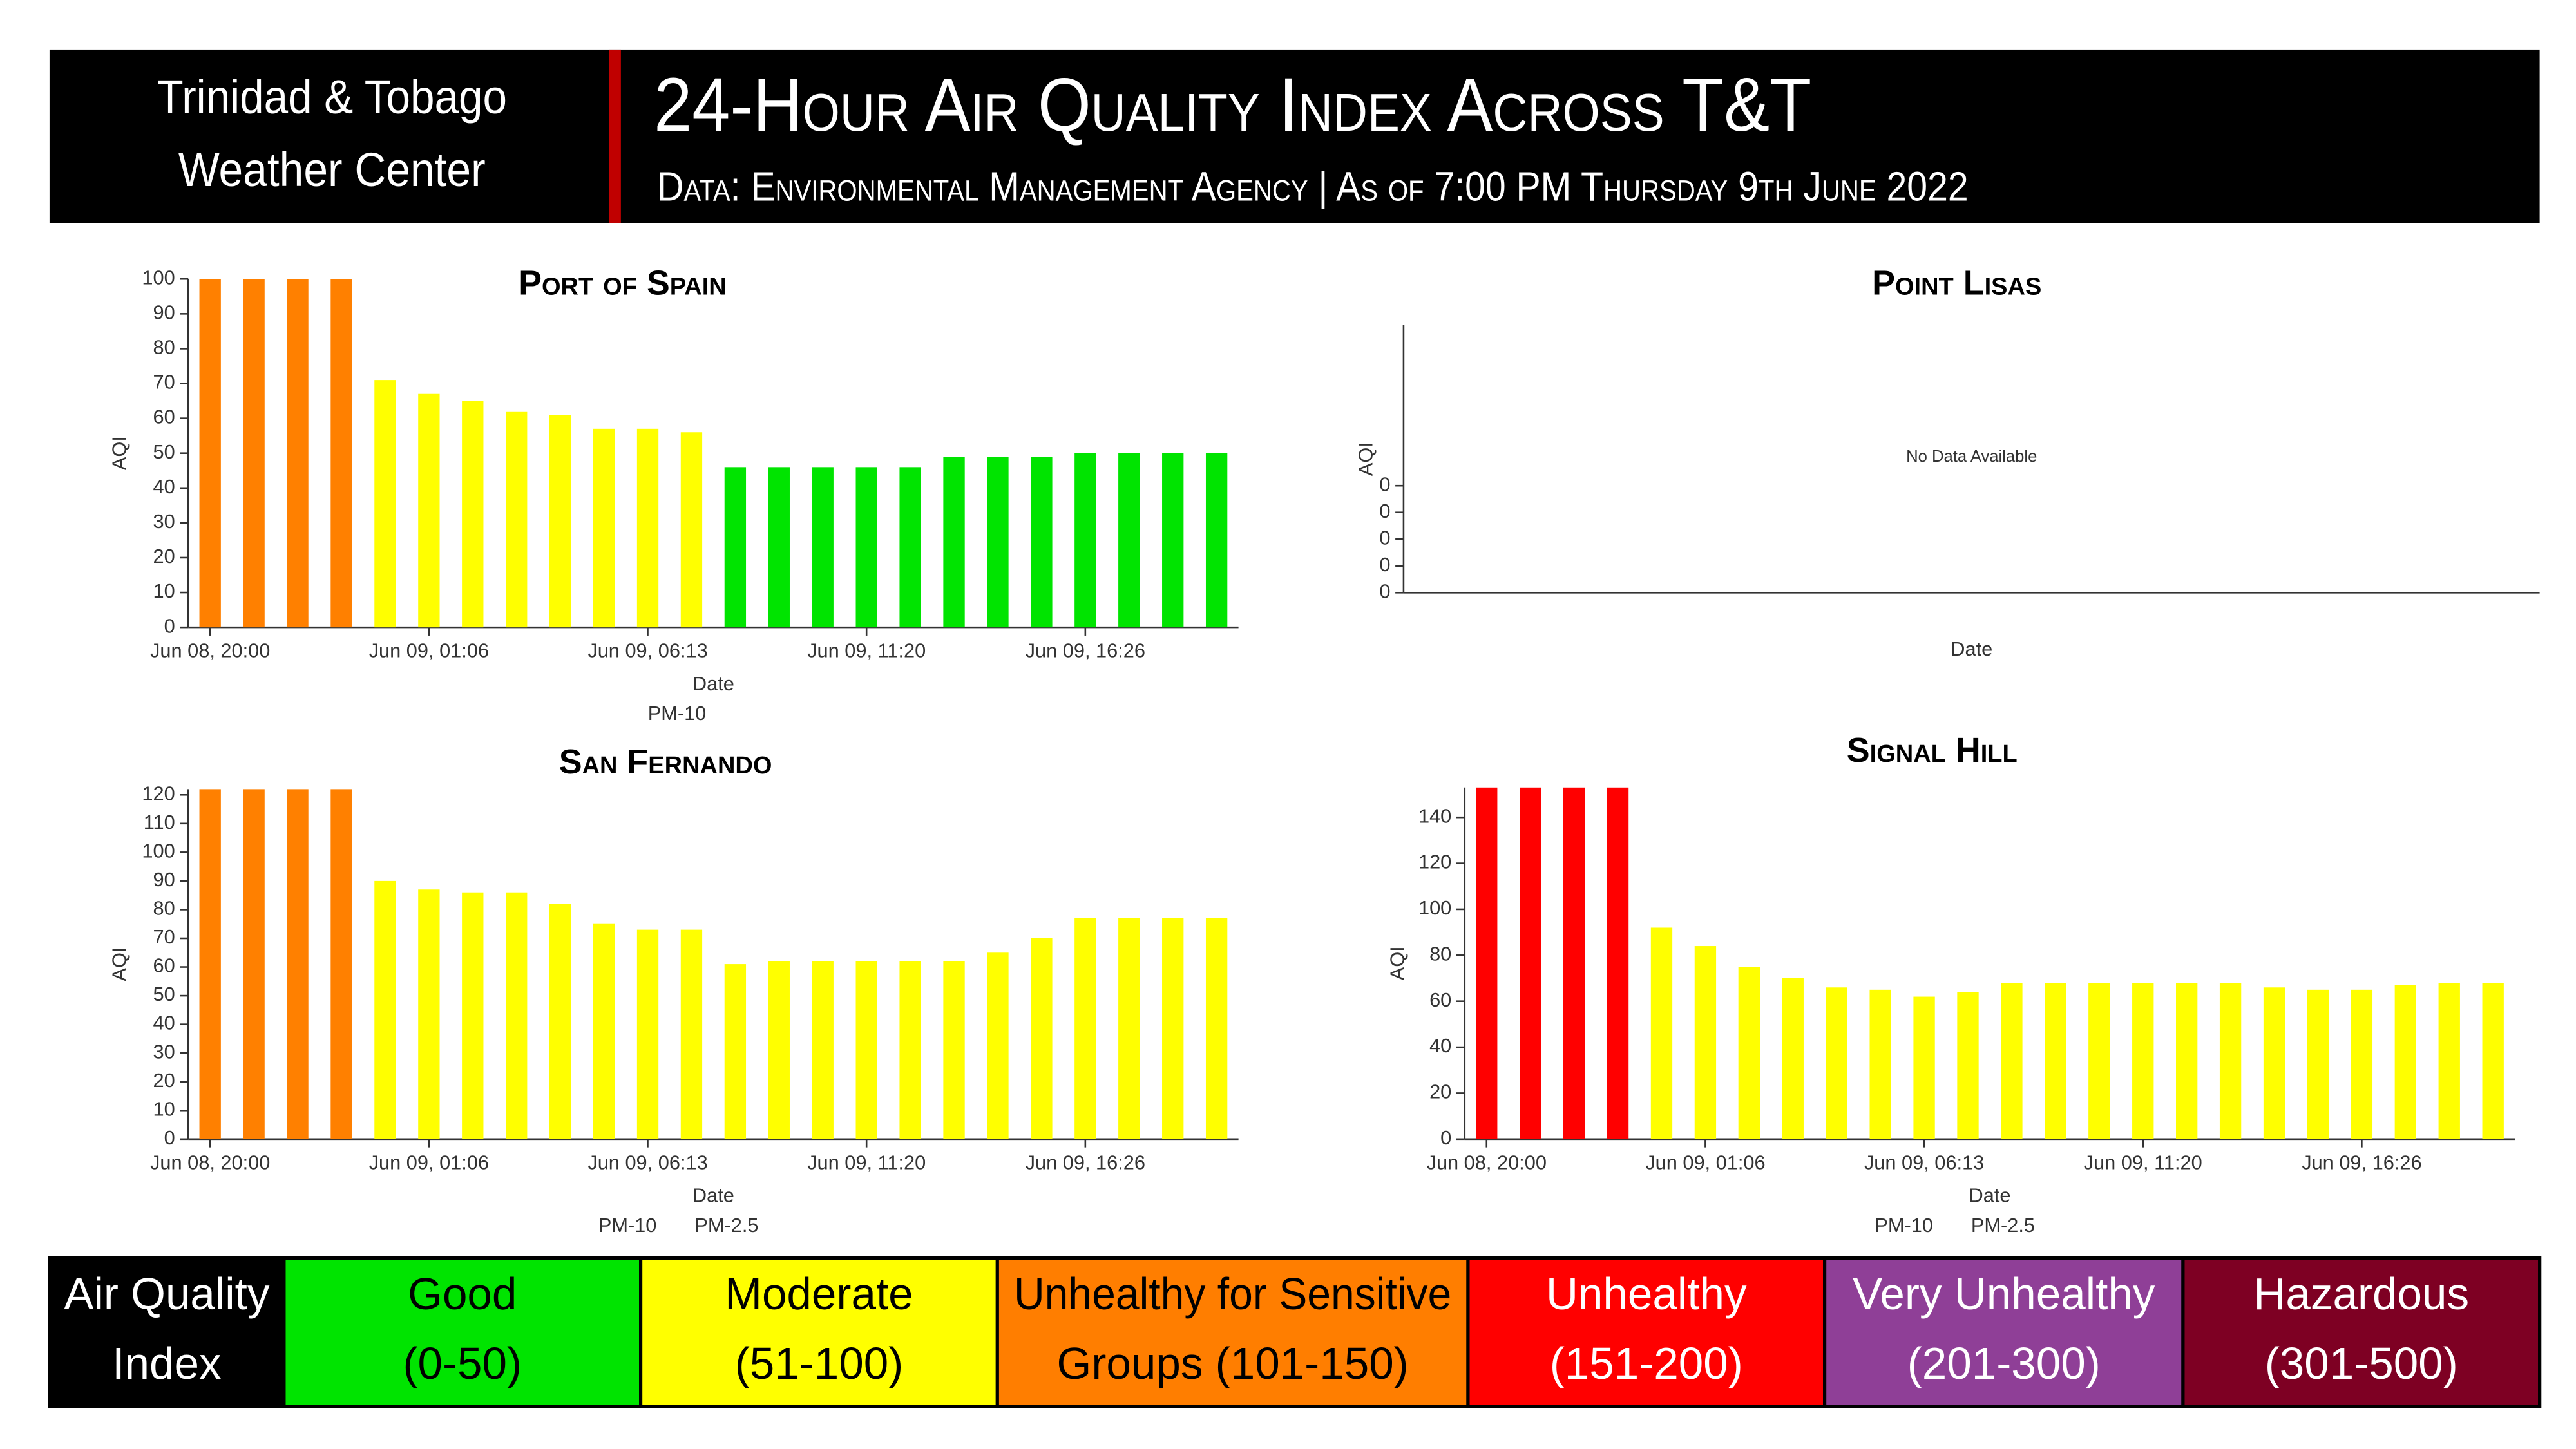  I want to click on y-tick-label: 40, so click(164, 486).